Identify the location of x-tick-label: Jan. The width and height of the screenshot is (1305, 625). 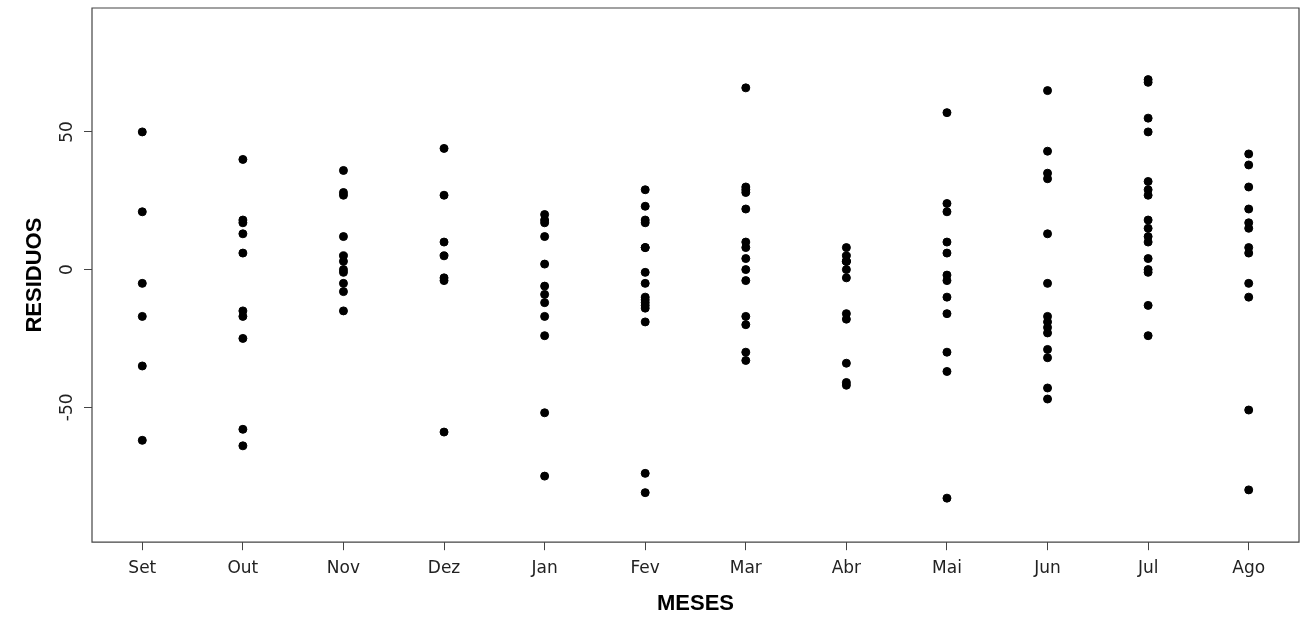
(544, 566).